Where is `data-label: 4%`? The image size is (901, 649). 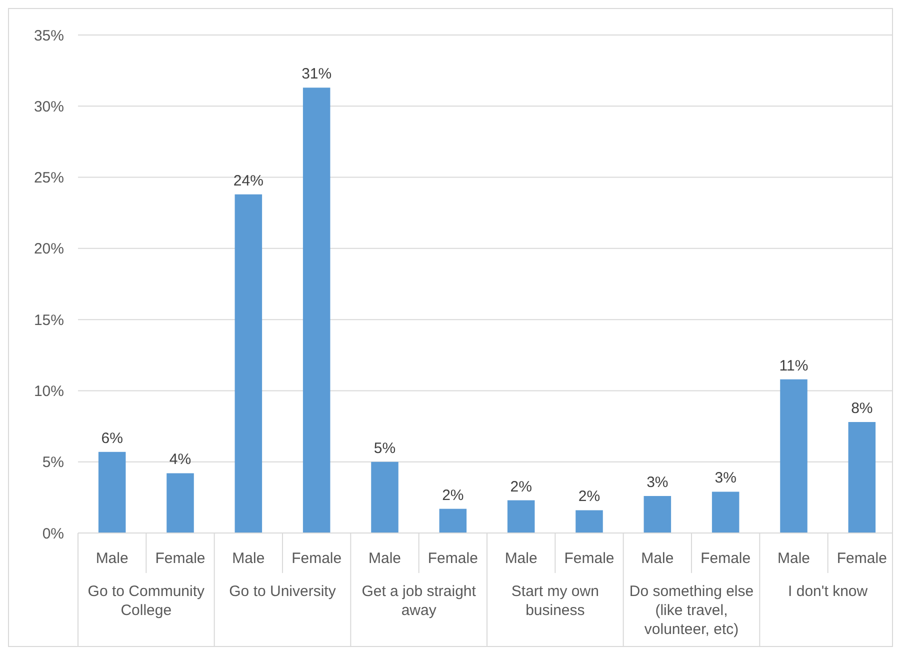
data-label: 4% is located at coordinates (180, 459).